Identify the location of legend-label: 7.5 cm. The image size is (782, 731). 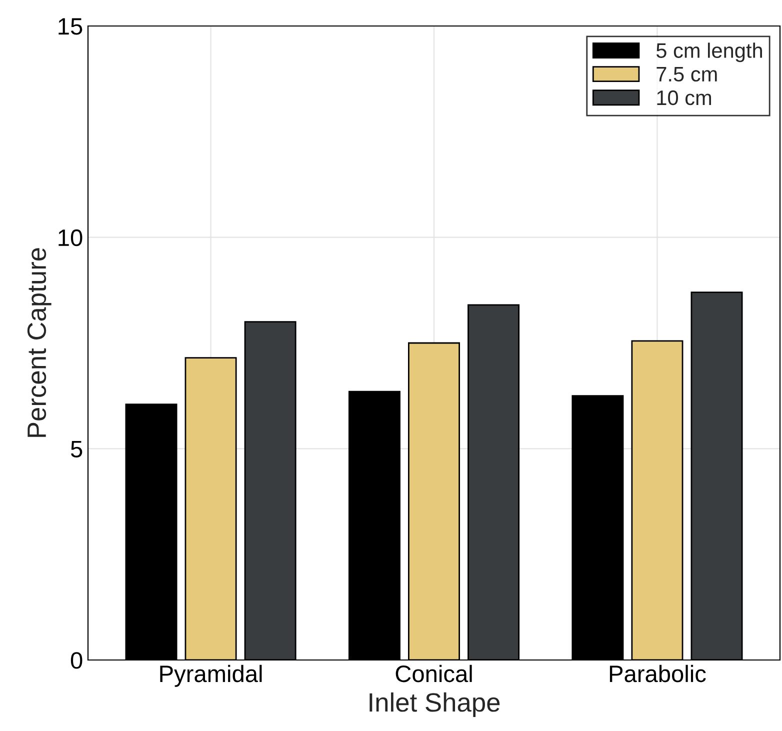
(686, 74).